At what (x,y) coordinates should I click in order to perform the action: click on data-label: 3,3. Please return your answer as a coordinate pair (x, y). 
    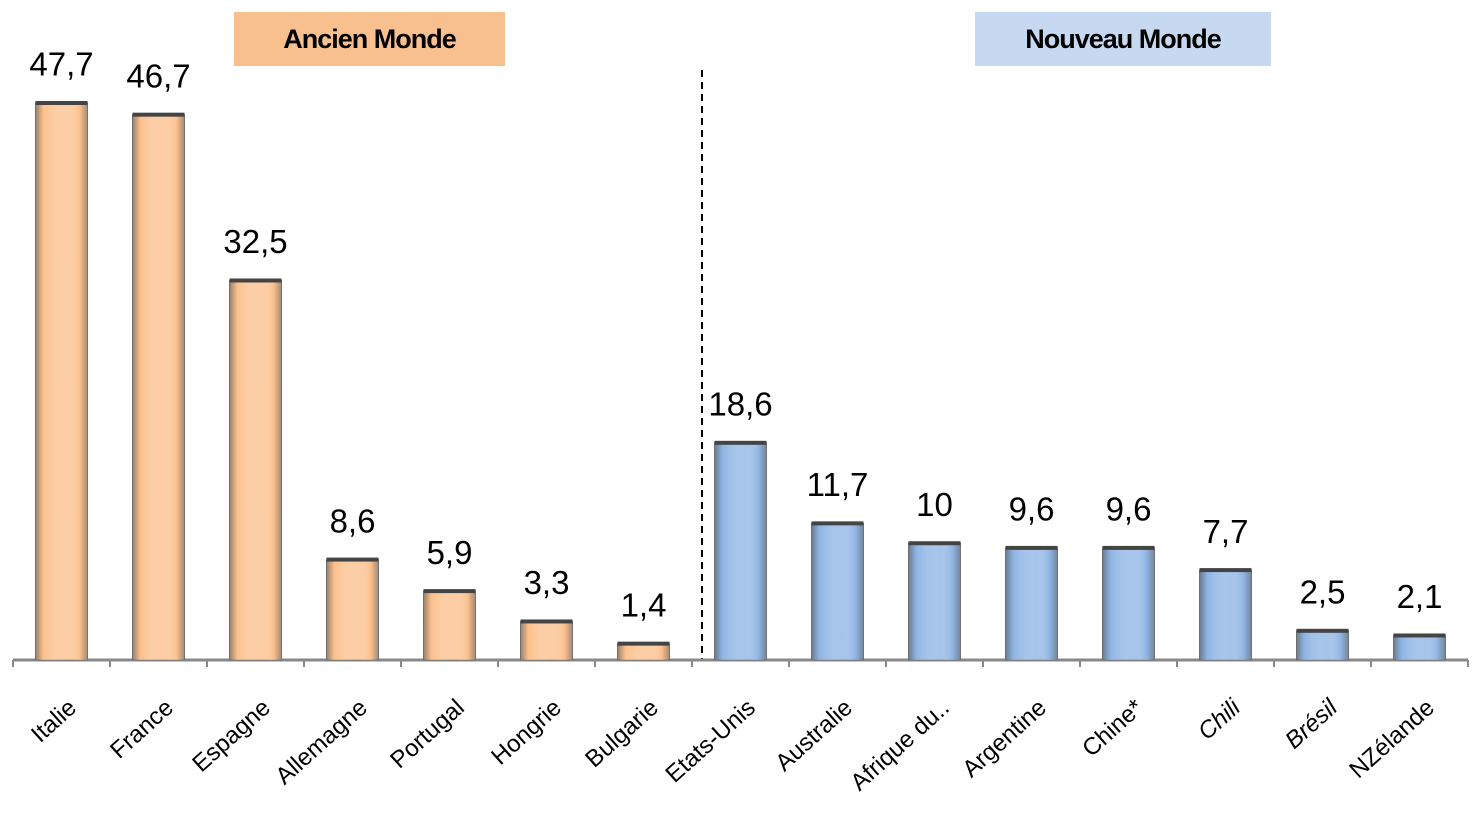
    Looking at the image, I should click on (547, 582).